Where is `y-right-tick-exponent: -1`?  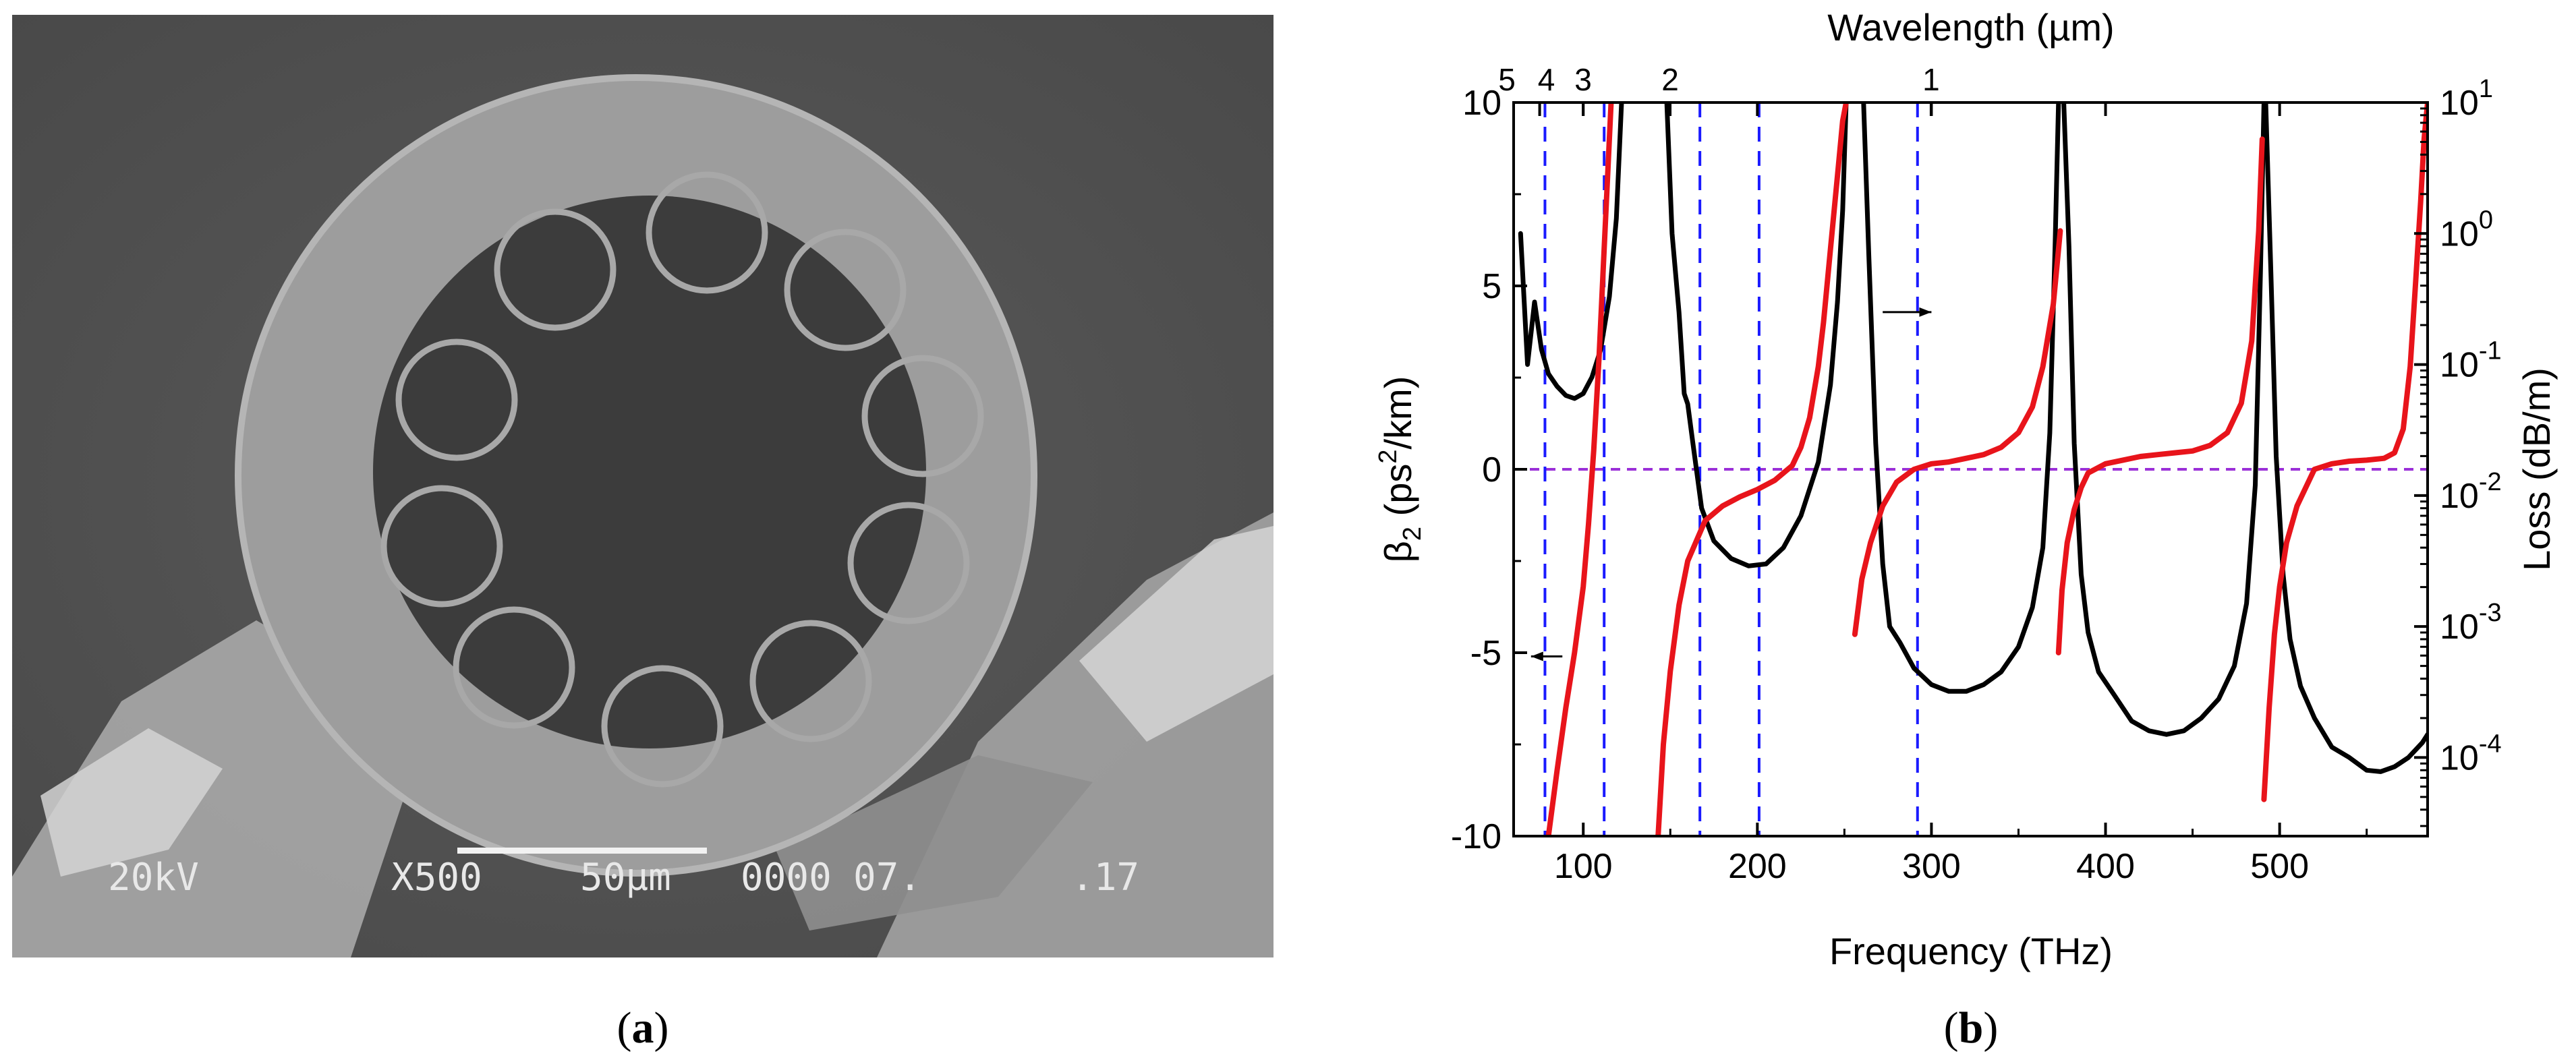
y-right-tick-exponent: -1 is located at coordinates (2490, 351).